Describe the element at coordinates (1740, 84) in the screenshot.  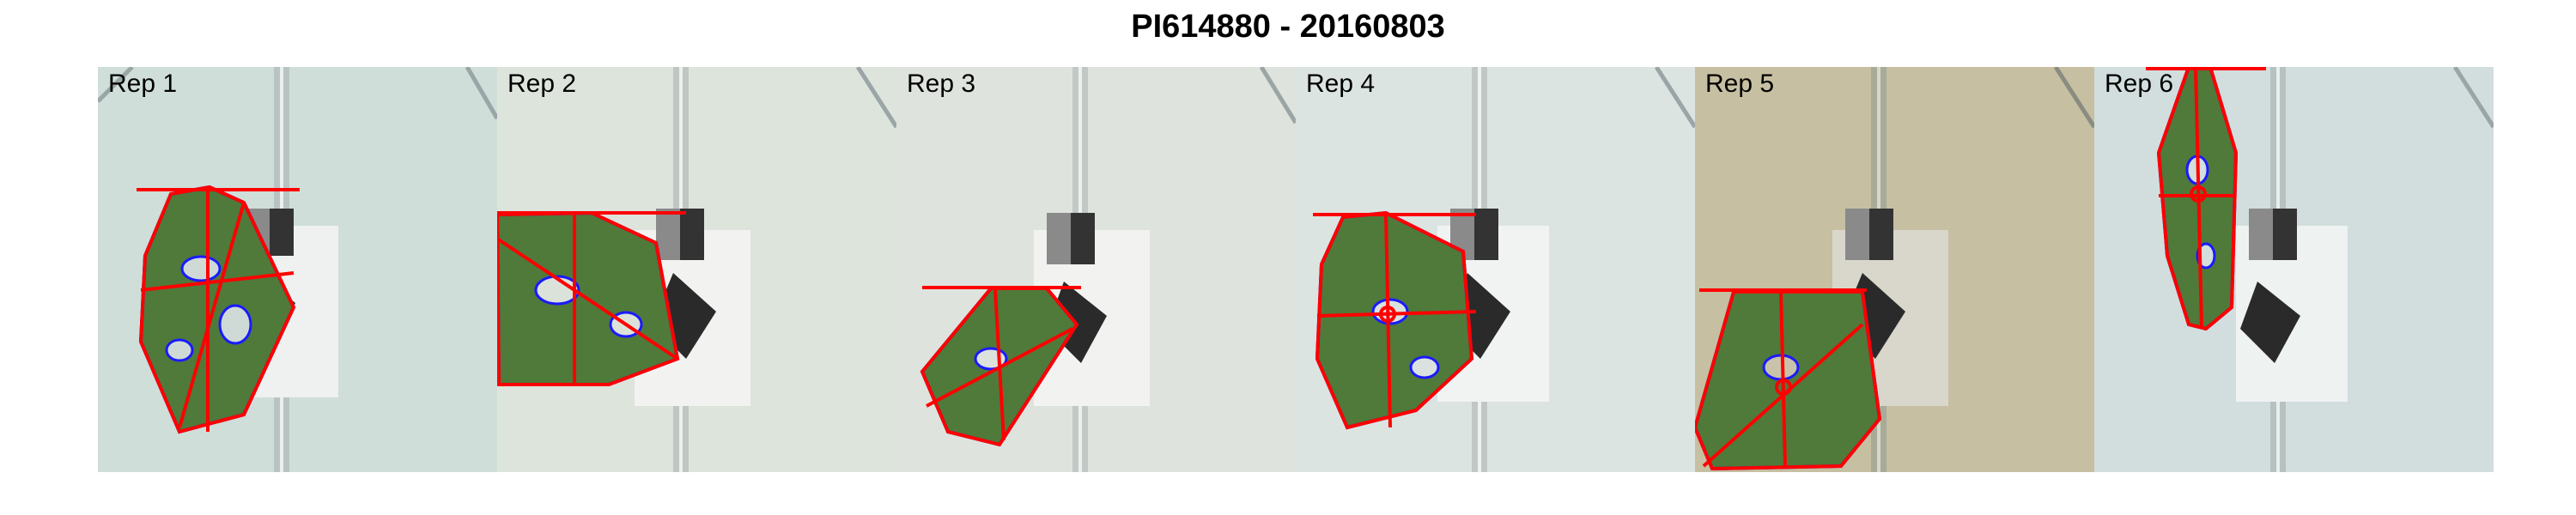
I see `panel-label: Rep 5` at that location.